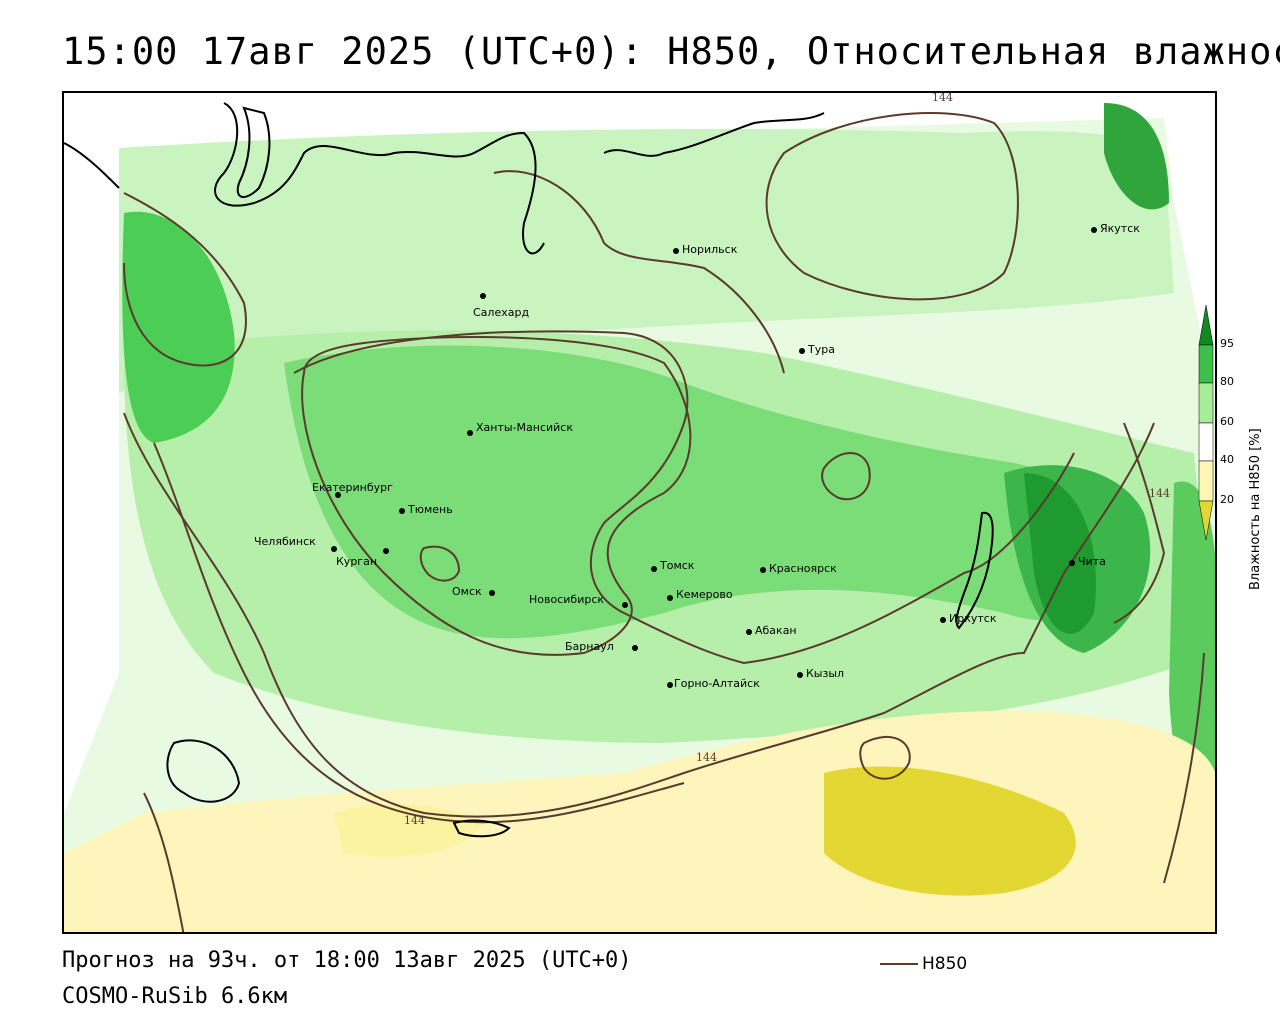 The height and width of the screenshot is (1024, 1280). I want to click on contour-label-3: 144, so click(706, 757).